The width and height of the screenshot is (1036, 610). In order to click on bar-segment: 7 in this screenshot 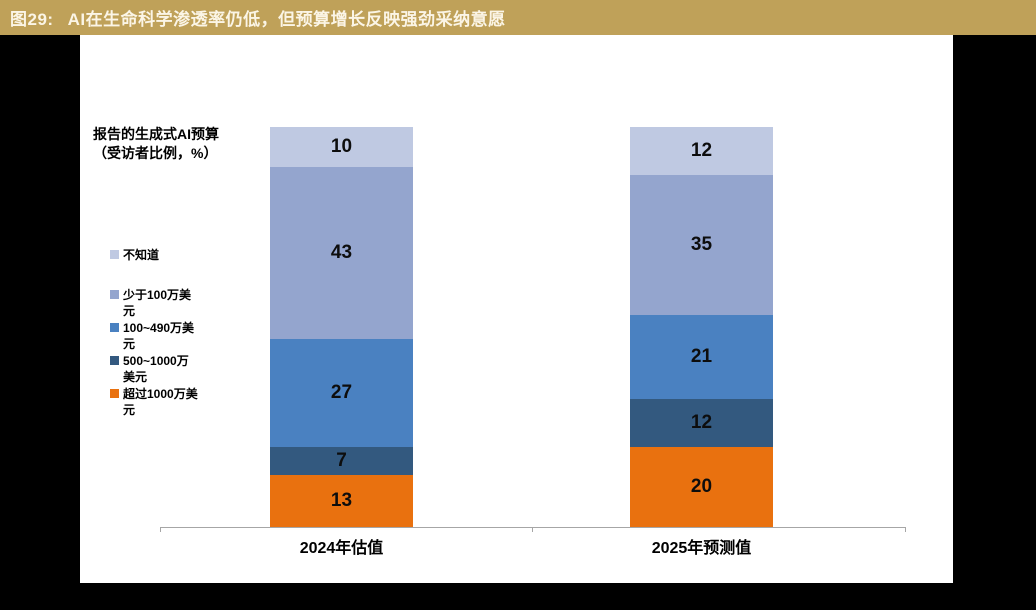, I will do `click(341, 461)`.